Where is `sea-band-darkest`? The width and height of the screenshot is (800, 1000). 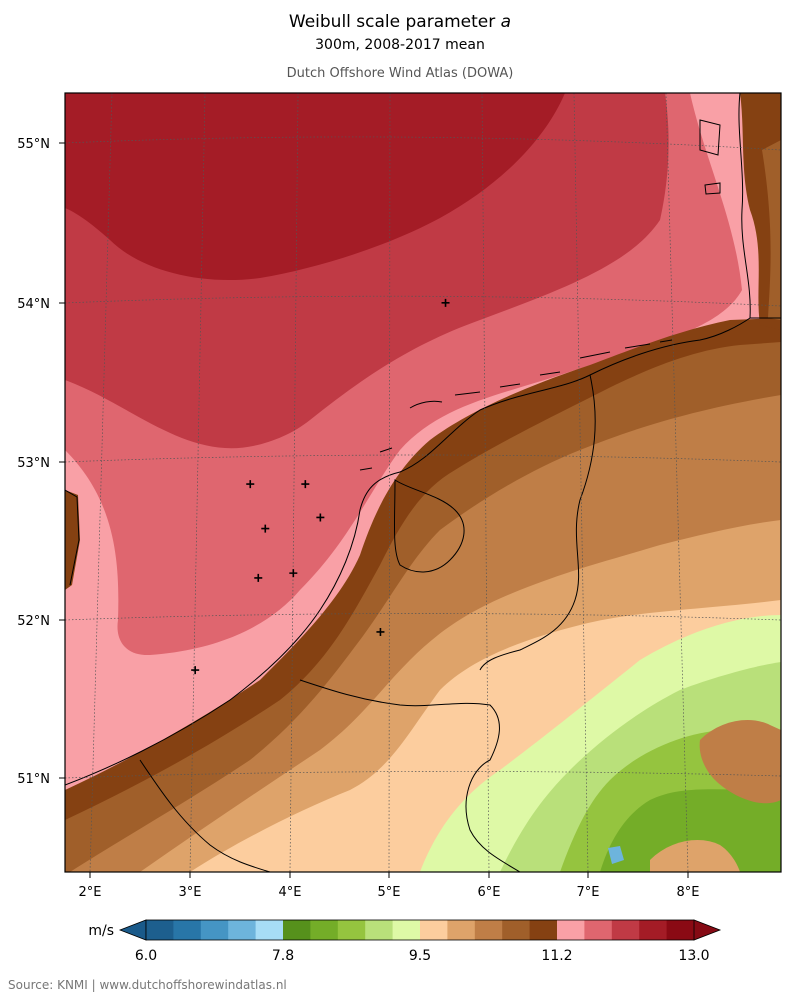
sea-band-darkest is located at coordinates (315, 187).